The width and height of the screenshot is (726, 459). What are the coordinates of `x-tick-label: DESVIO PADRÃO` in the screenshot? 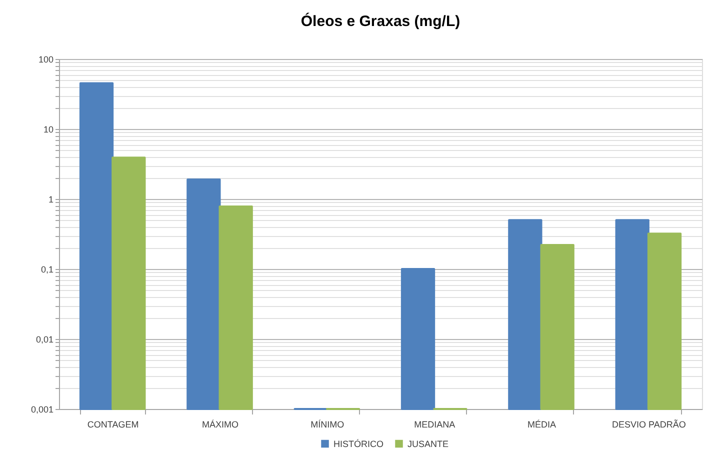 It's located at (649, 425).